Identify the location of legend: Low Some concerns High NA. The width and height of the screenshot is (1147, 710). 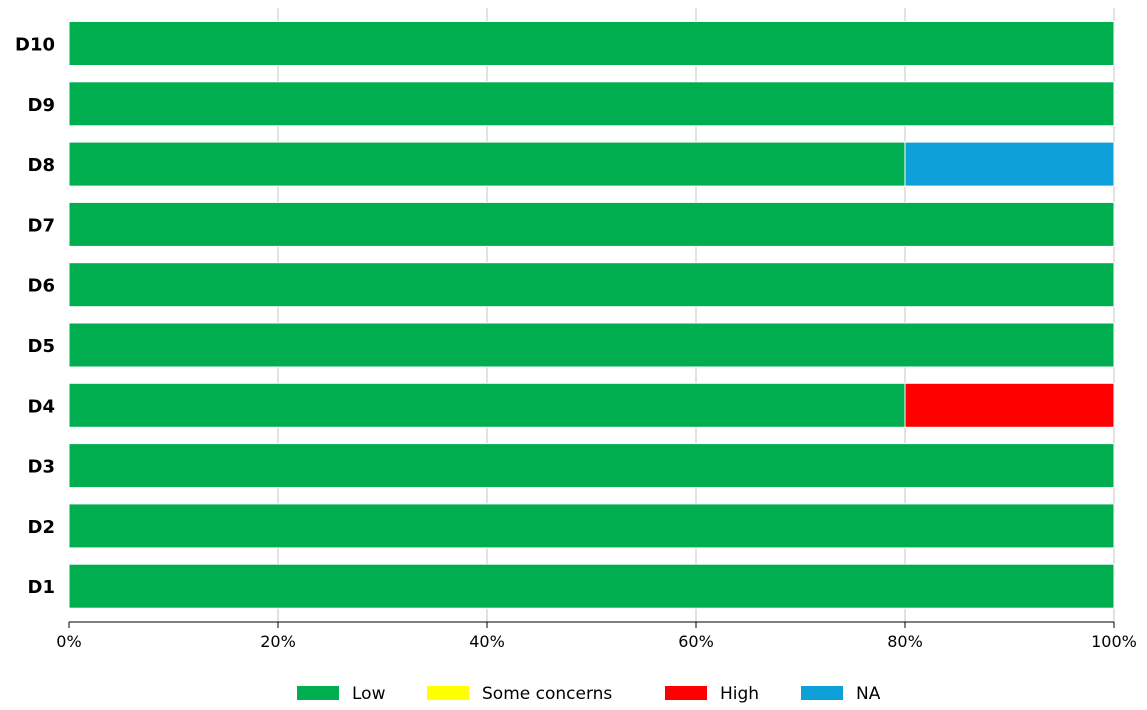
(589, 694).